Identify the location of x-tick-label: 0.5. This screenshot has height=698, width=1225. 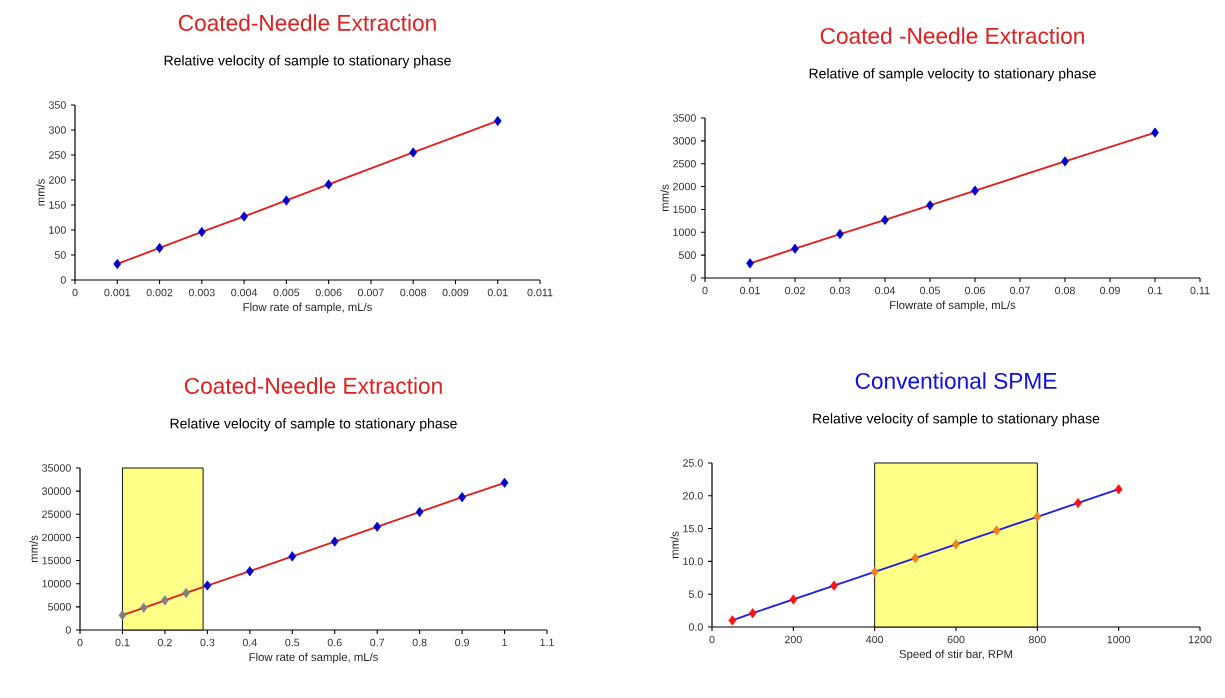
(292, 642).